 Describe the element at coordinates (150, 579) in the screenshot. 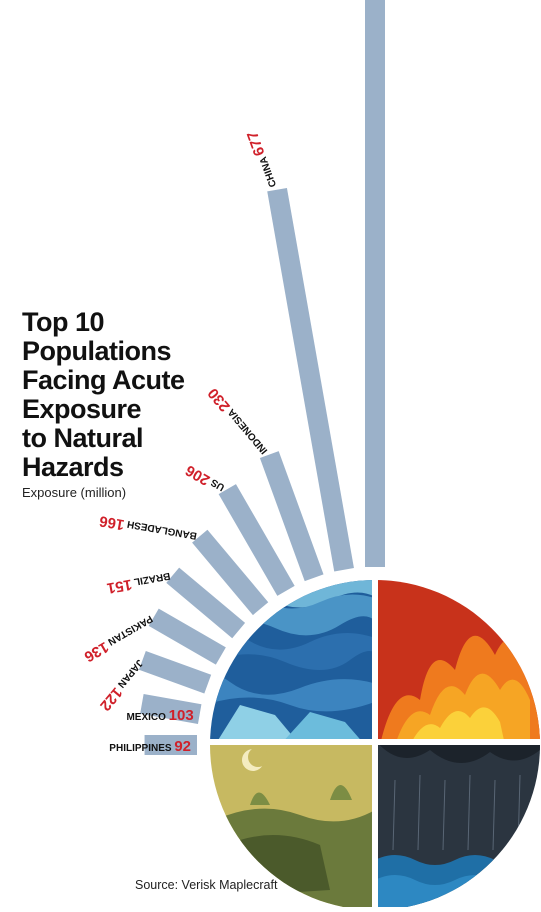

I see `category-label: BRAZIL` at that location.